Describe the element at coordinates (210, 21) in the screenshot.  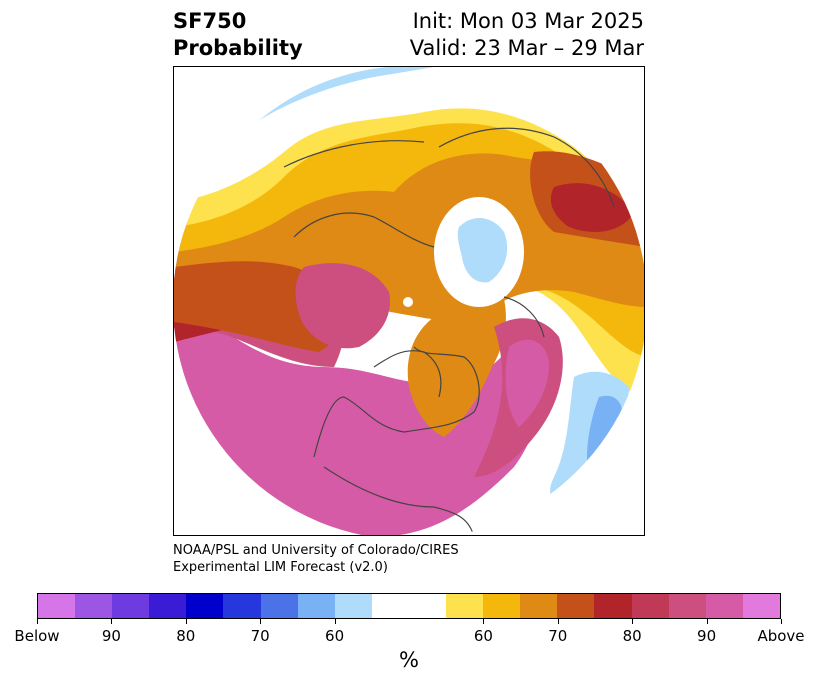
I see `variable-name: SF750` at that location.